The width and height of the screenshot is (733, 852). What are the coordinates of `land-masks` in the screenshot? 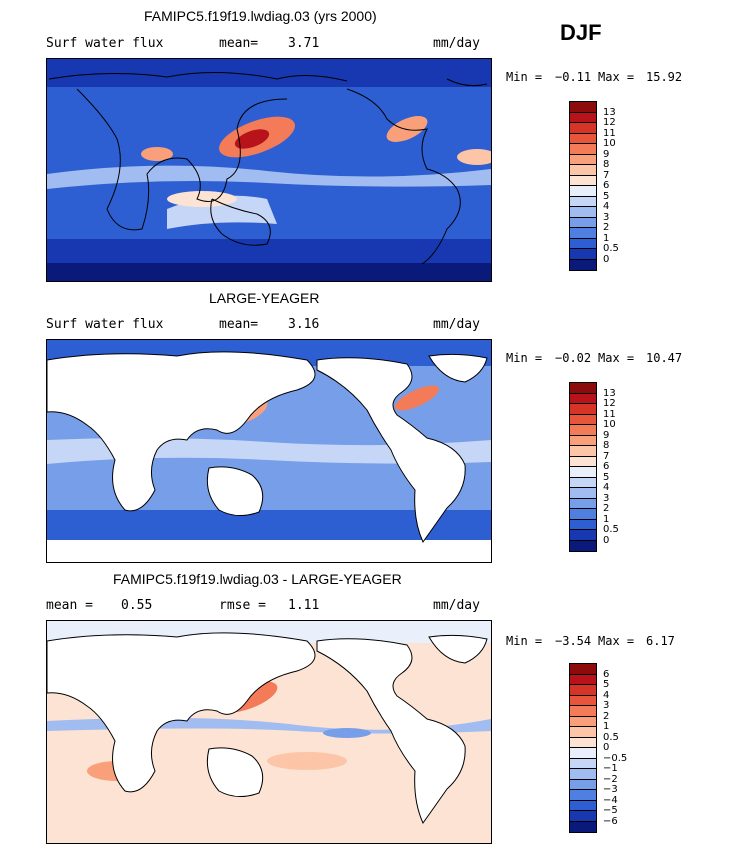 It's located at (267, 728).